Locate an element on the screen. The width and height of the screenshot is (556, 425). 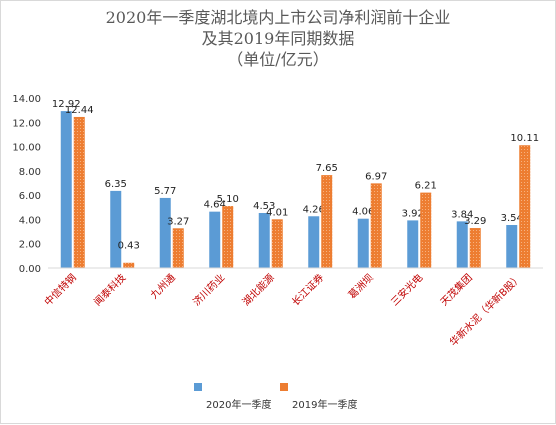
y-tick-label: 6.00 is located at coordinates (30, 196).